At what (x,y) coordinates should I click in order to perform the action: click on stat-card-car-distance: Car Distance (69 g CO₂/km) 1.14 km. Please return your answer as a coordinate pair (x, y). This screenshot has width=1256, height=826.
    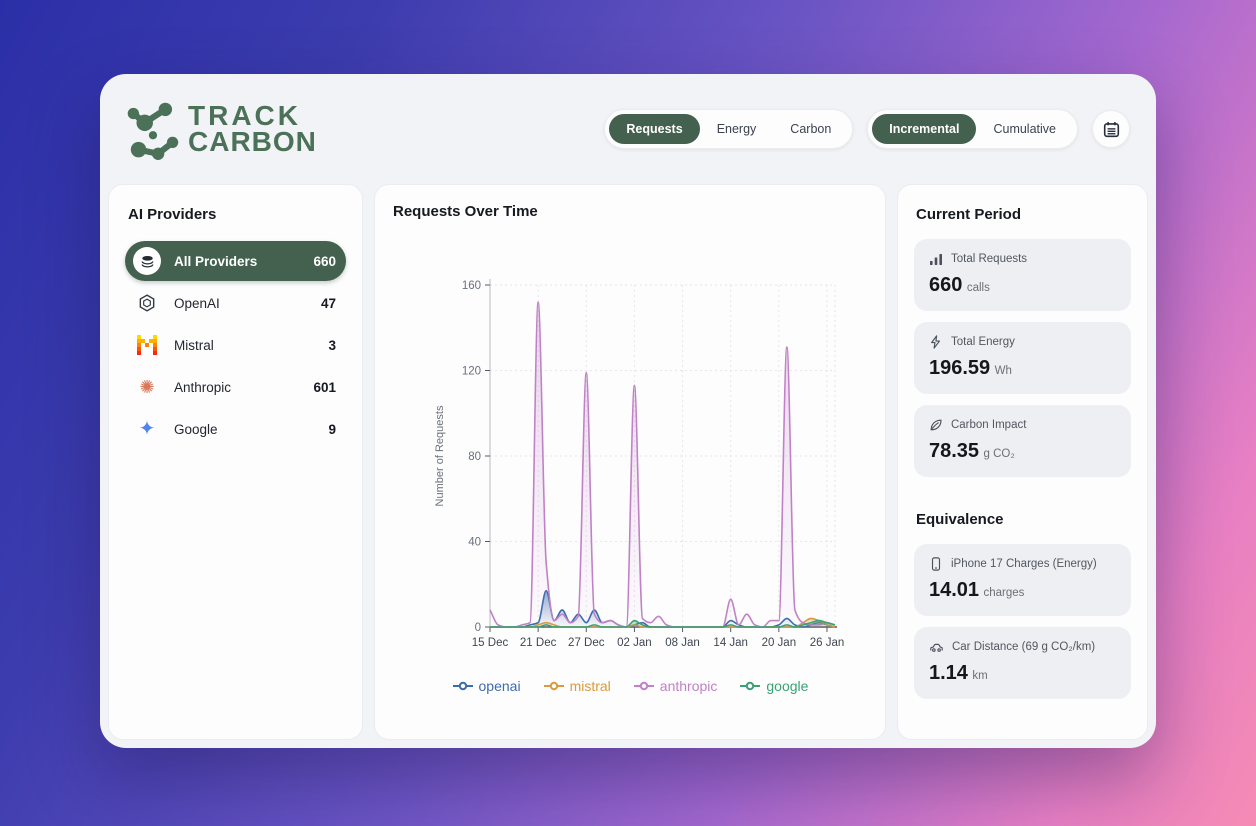
    Looking at the image, I should click on (1022, 663).